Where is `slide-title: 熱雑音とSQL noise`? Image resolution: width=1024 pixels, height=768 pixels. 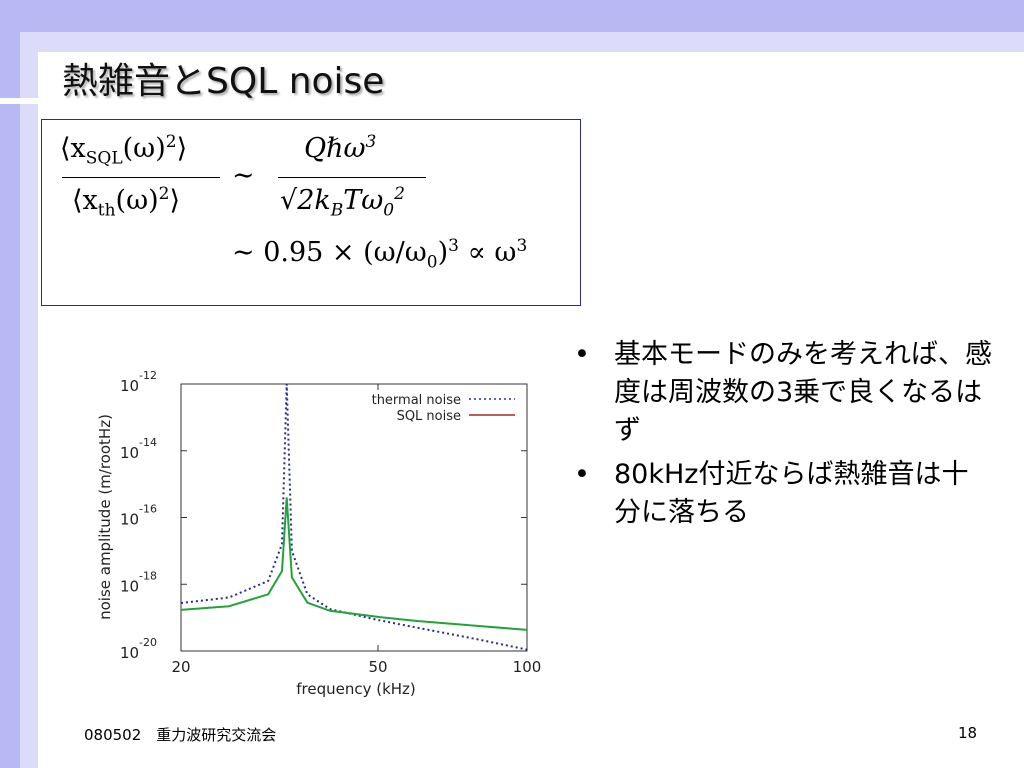
slide-title: 熱雑音とSQL noise is located at coordinates (223, 81).